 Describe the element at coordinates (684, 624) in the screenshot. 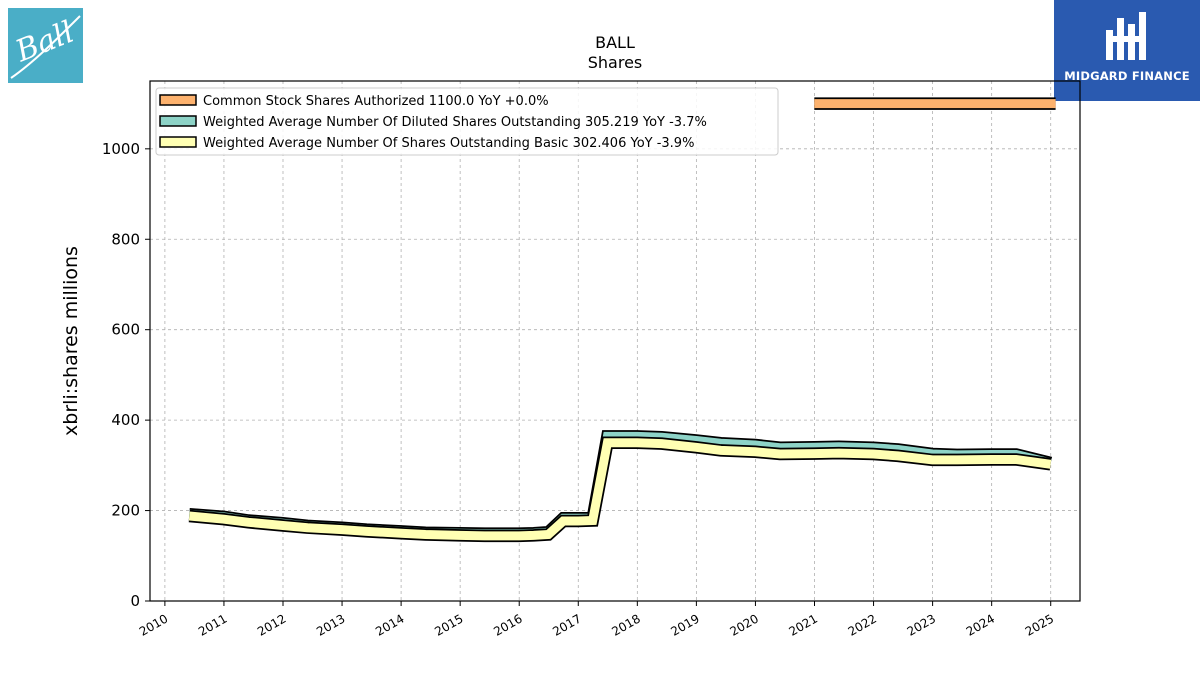

I see `x-tick-label: 2019` at that location.